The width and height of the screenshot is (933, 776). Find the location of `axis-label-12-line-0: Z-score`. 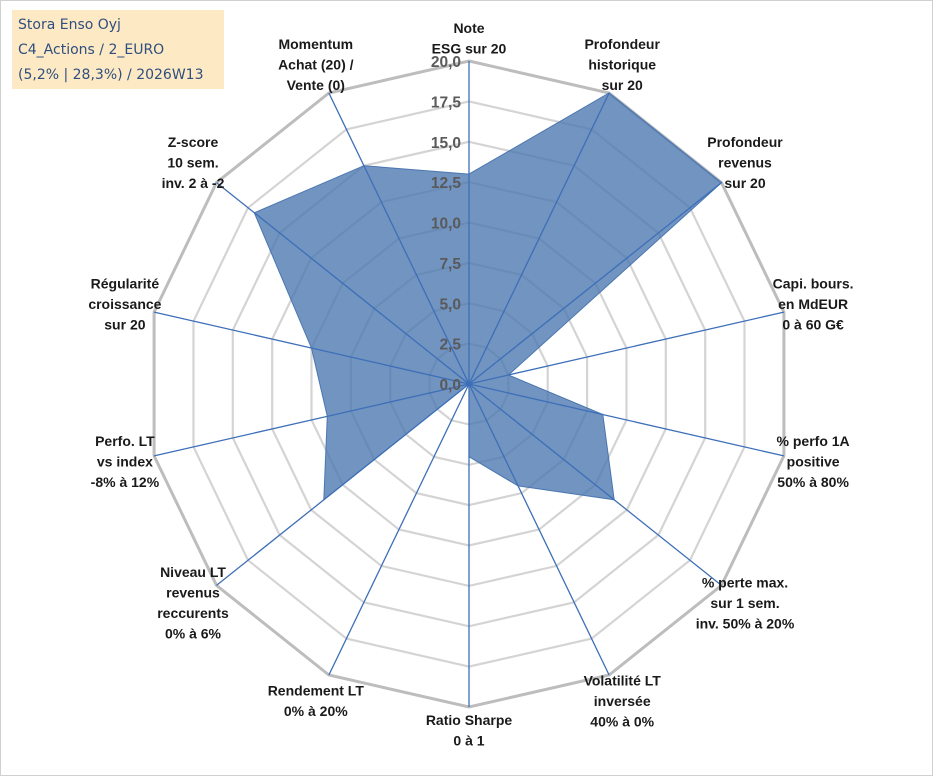

axis-label-12-line-0: Z-score is located at coordinates (193, 142).